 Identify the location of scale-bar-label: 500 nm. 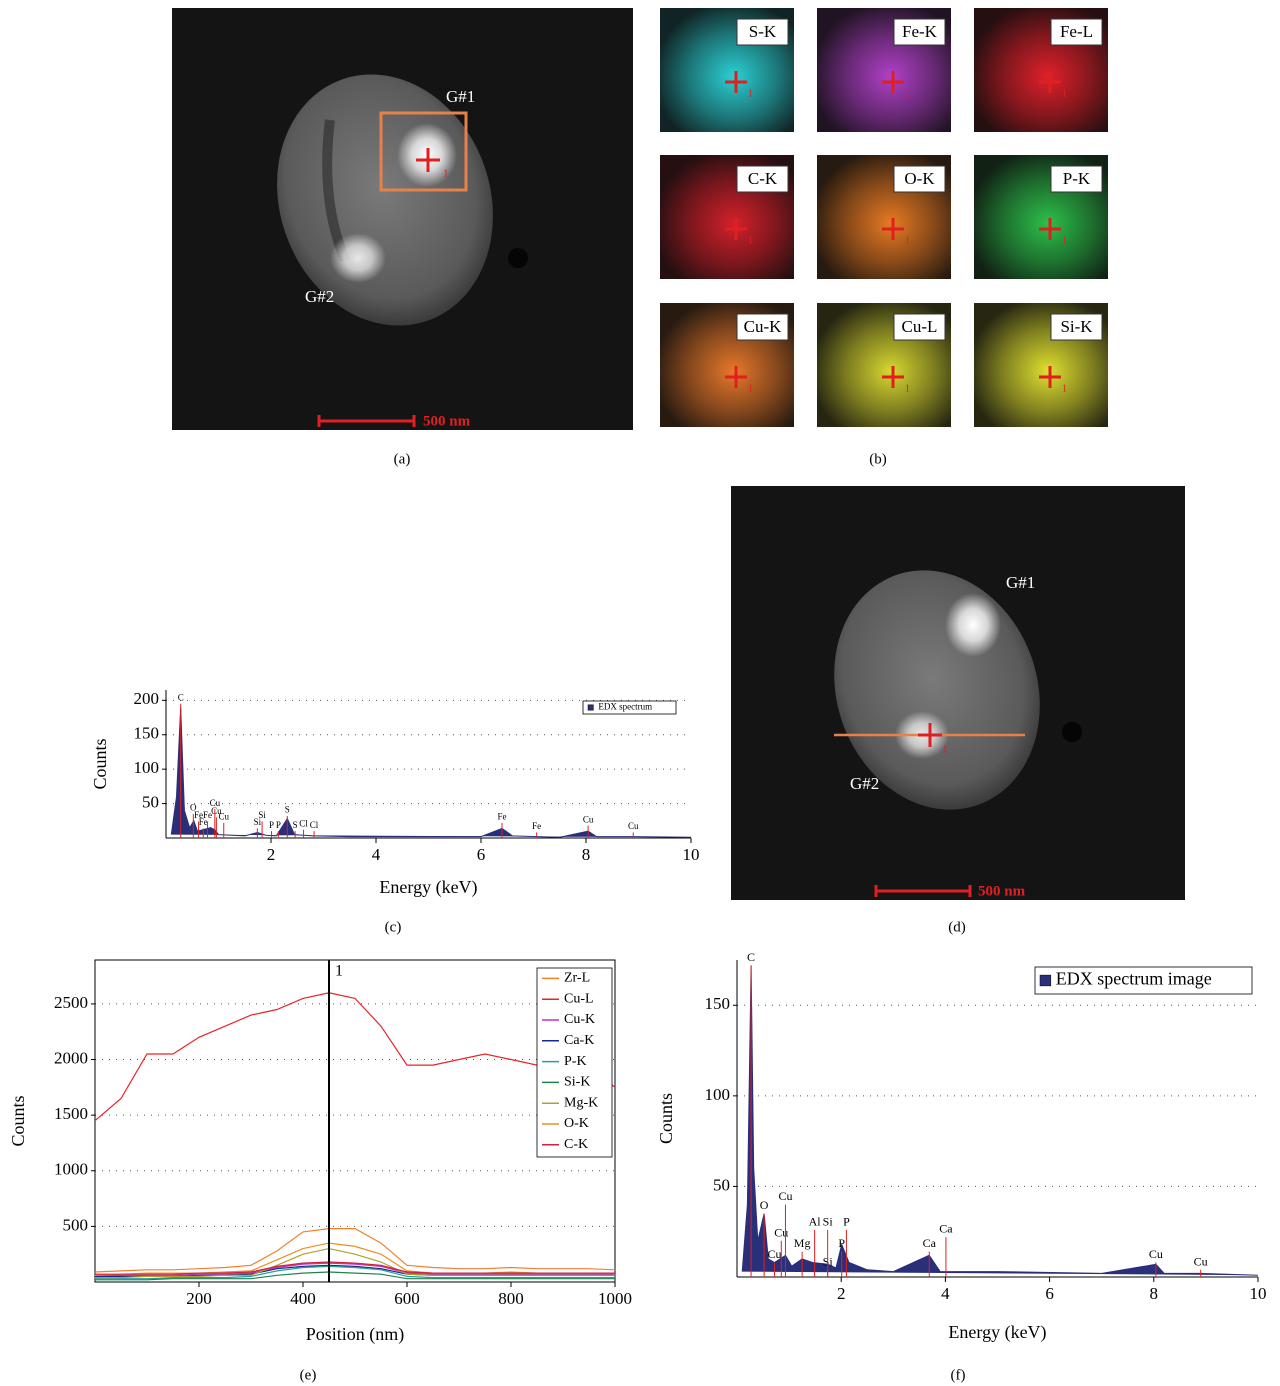
(447, 421).